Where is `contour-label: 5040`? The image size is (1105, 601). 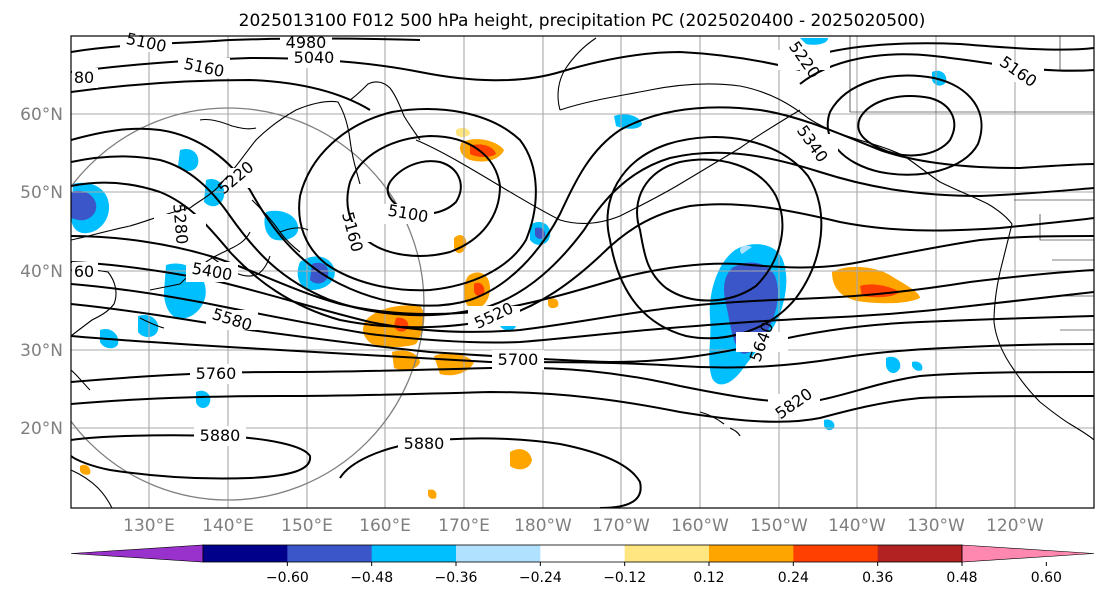
contour-label: 5040 is located at coordinates (314, 58).